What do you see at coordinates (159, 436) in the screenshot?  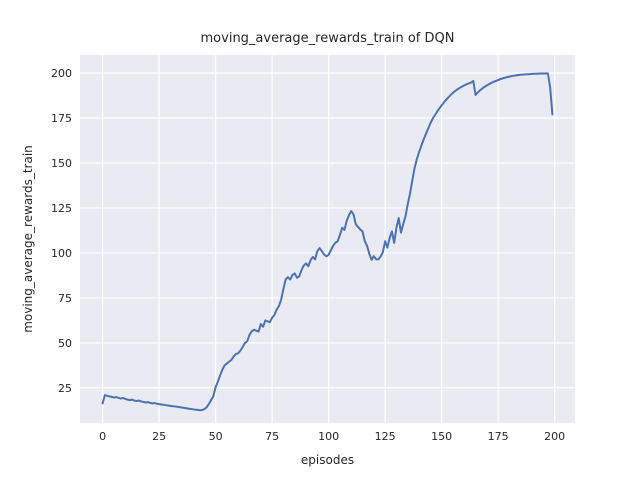 I see `x-tick-label: 25` at bounding box center [159, 436].